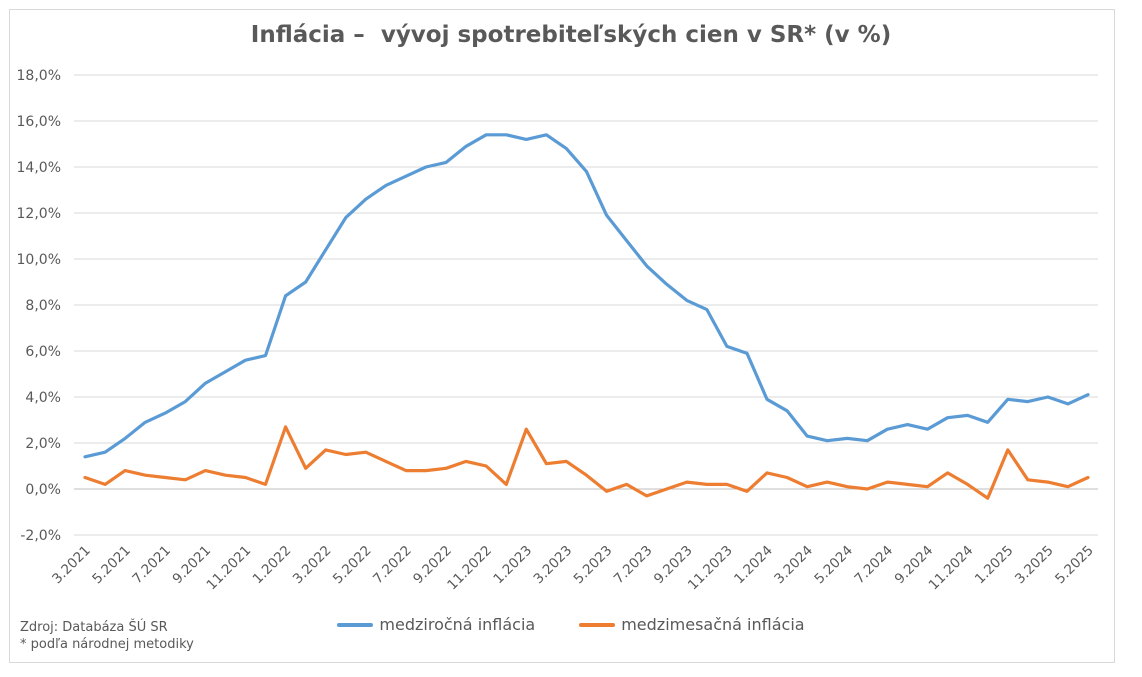 Image resolution: width=1142 pixels, height=677 pixels. I want to click on y-tick-label: 10,0%, so click(39, 260).